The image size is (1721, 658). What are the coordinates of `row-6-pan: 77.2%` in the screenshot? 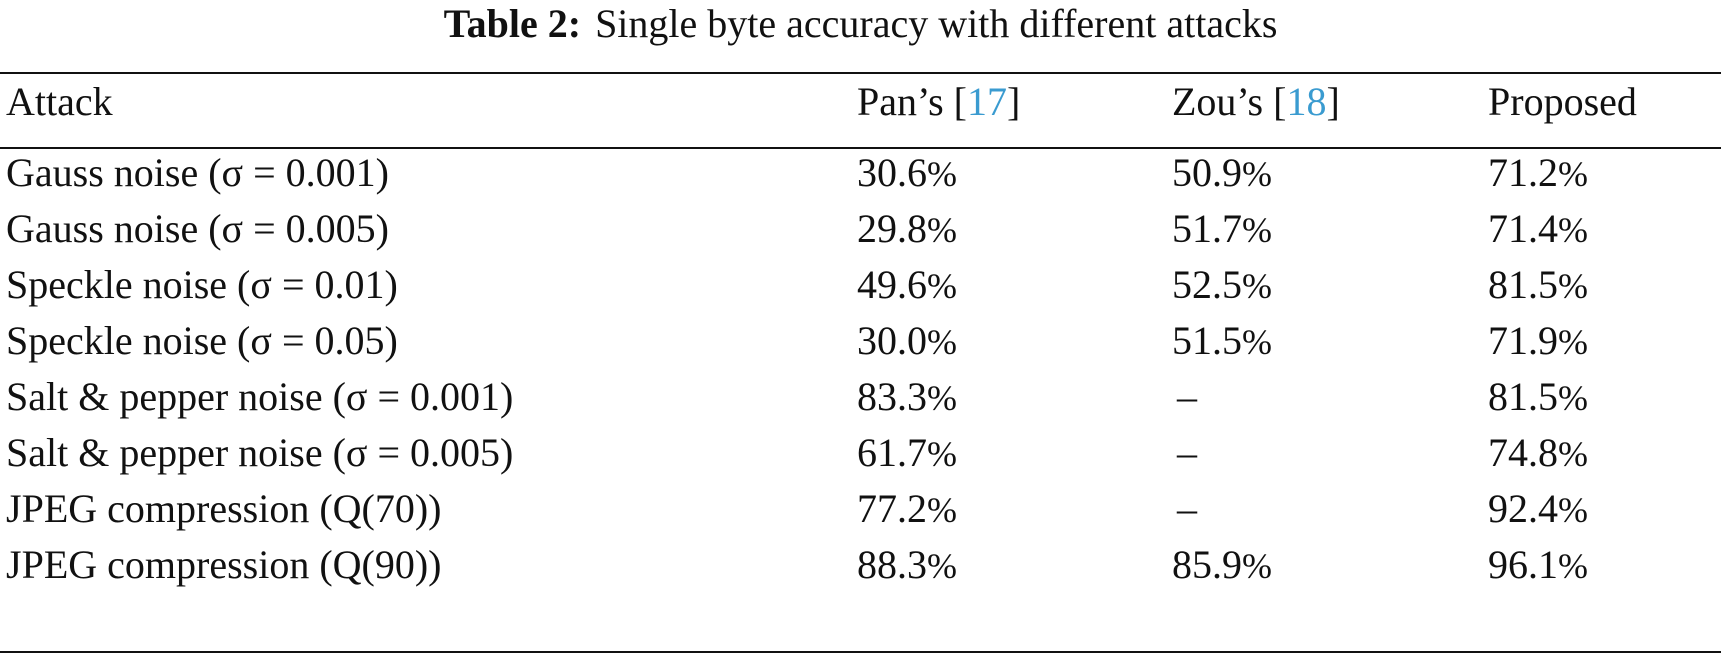 It's located at (907, 508).